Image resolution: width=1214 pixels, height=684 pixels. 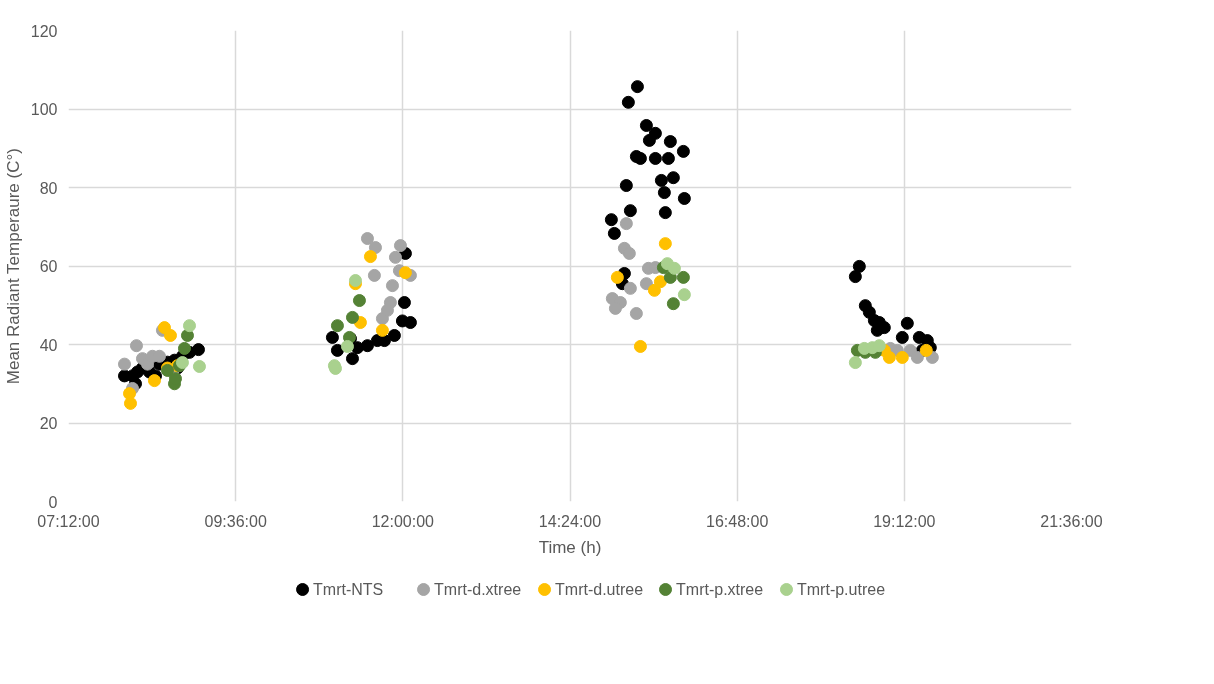 I want to click on y-tick-label: 60, so click(x=48, y=266).